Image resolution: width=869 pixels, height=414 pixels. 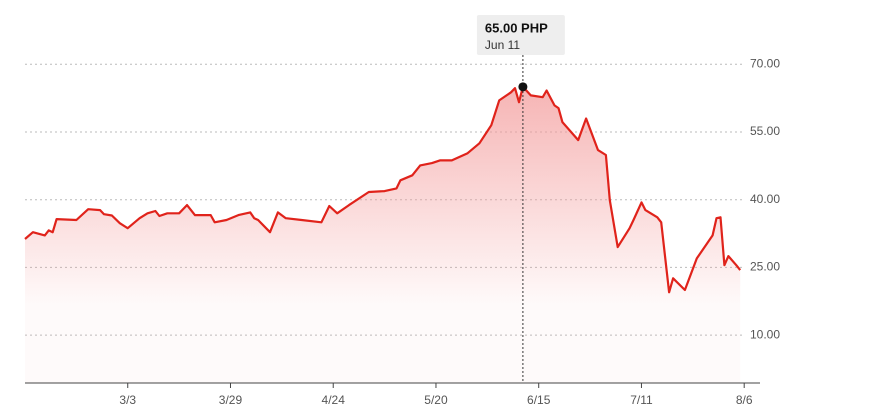 I want to click on x-tick-label: 8/6, so click(x=744, y=400).